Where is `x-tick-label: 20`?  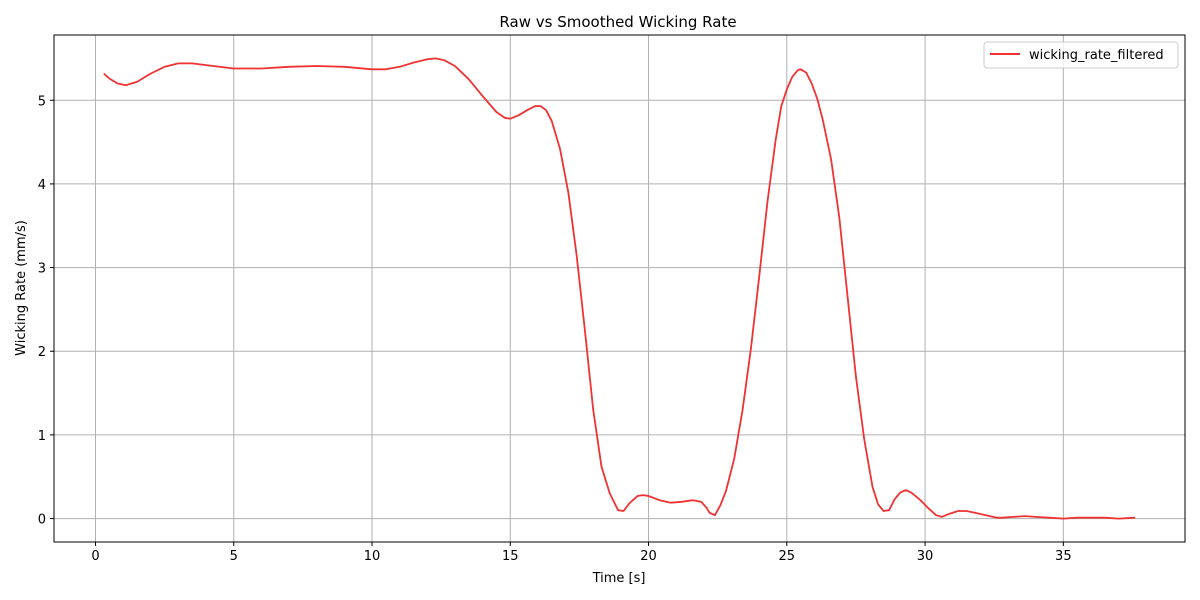 x-tick-label: 20 is located at coordinates (648, 556).